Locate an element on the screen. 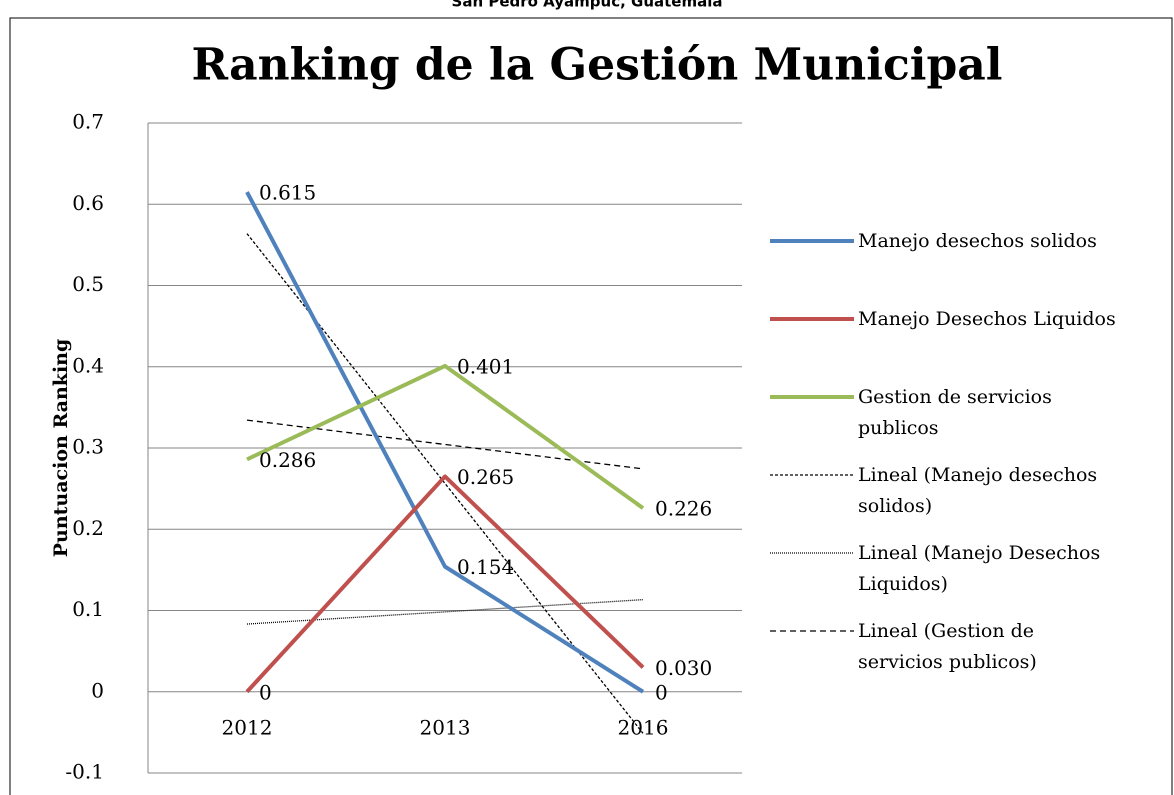 The image size is (1174, 795). legend-entry: Lineal (Gestion de servicios publicos) is located at coordinates (968, 653).